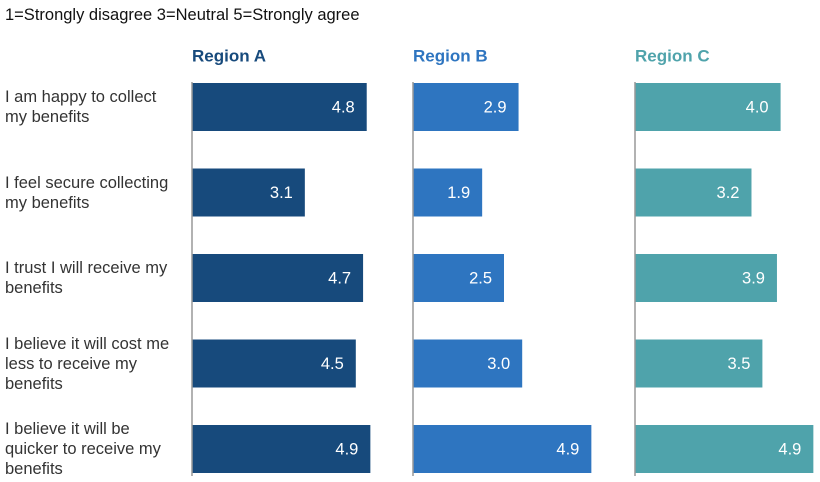  Describe the element at coordinates (458, 193) in the screenshot. I see `value-label: 1.9` at that location.